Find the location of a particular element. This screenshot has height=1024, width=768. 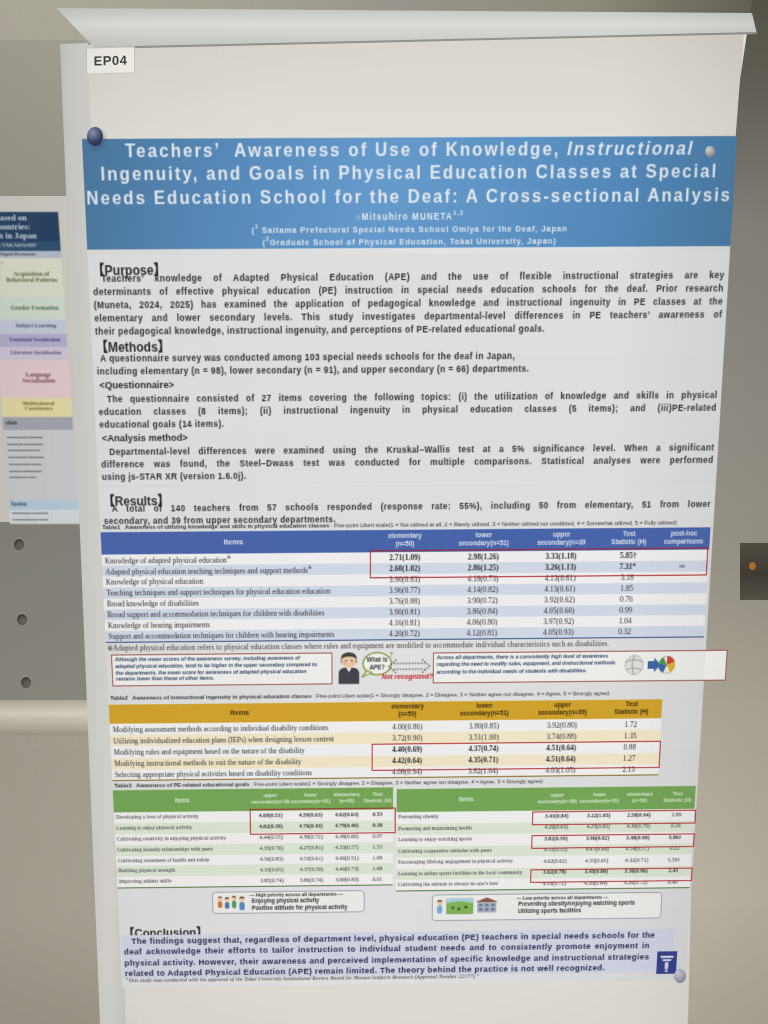

svg-text: APE? is located at coordinates (377, 668).